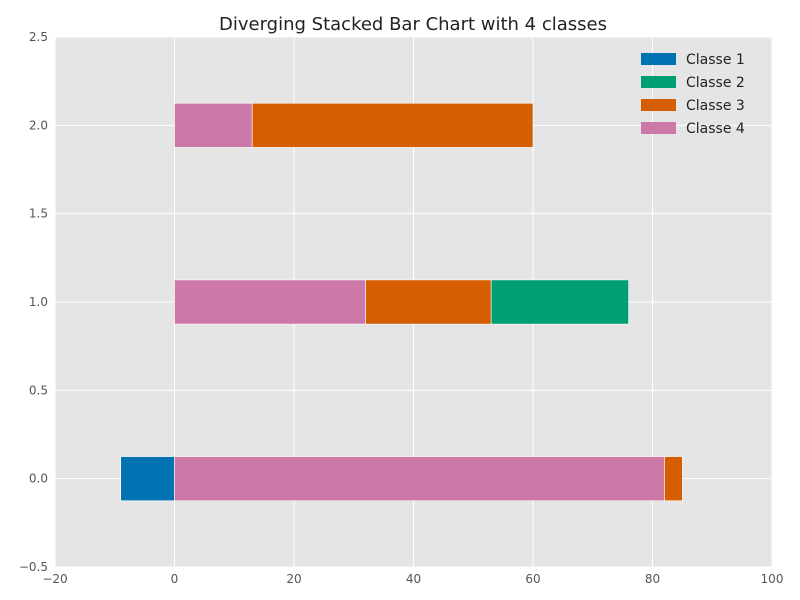 Image resolution: width=800 pixels, height=600 pixels. Describe the element at coordinates (33, 567) in the screenshot. I see `y-tick-label: −0.5` at that location.